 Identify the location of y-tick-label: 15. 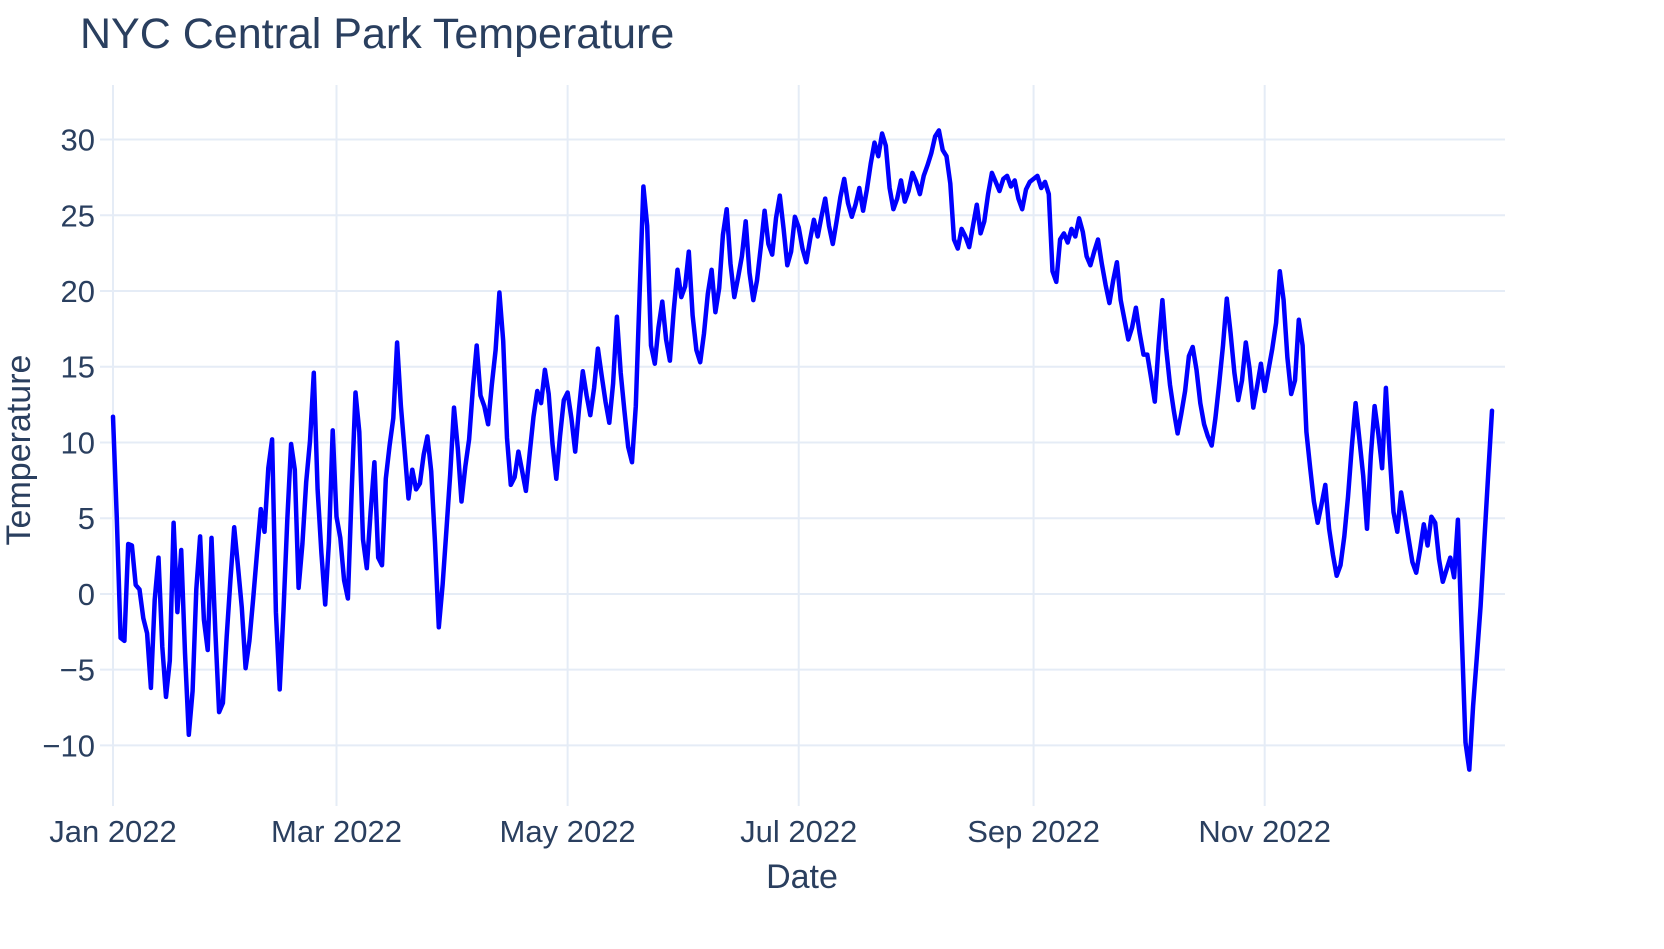
(78, 367).